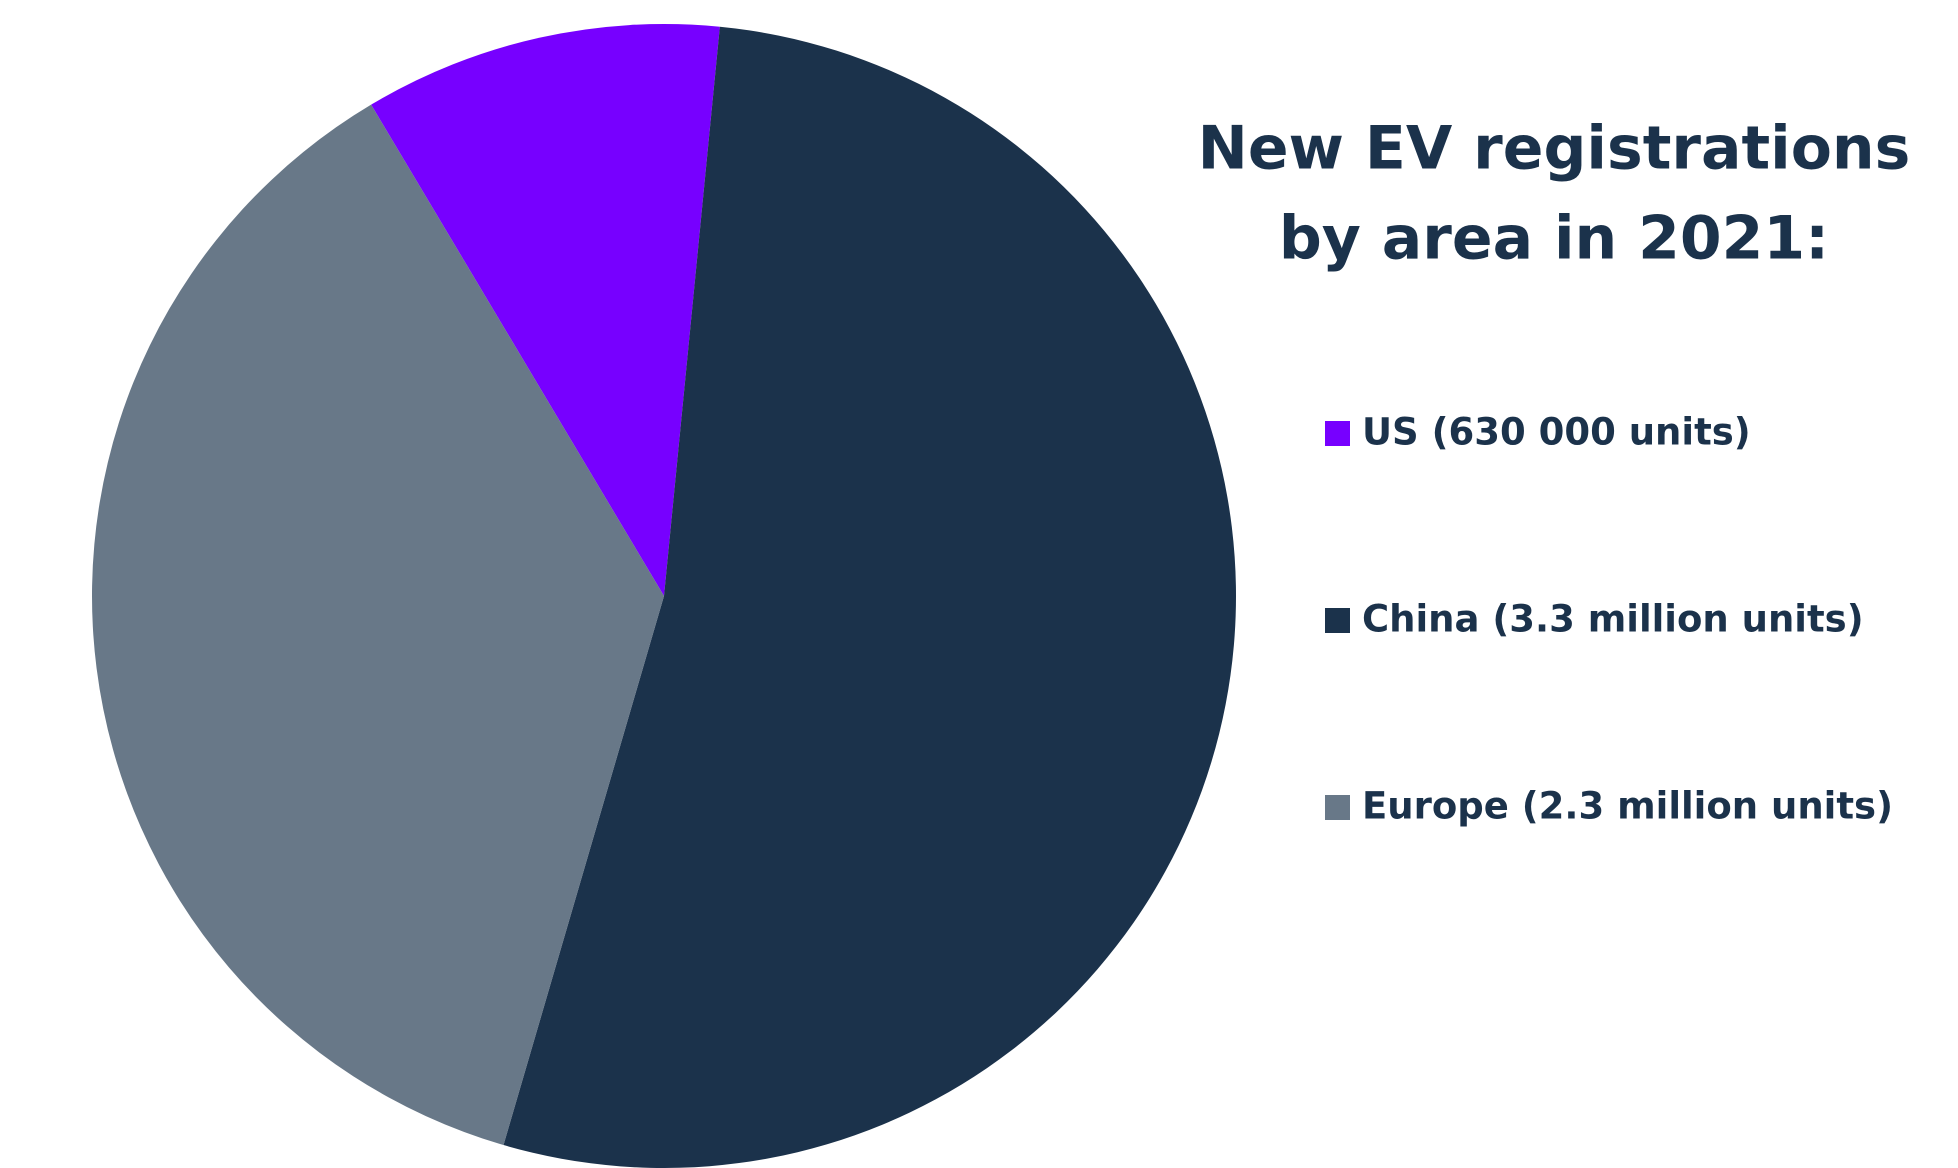 This screenshot has height=1168, width=1958. I want to click on pie-slice, so click(545, 310).